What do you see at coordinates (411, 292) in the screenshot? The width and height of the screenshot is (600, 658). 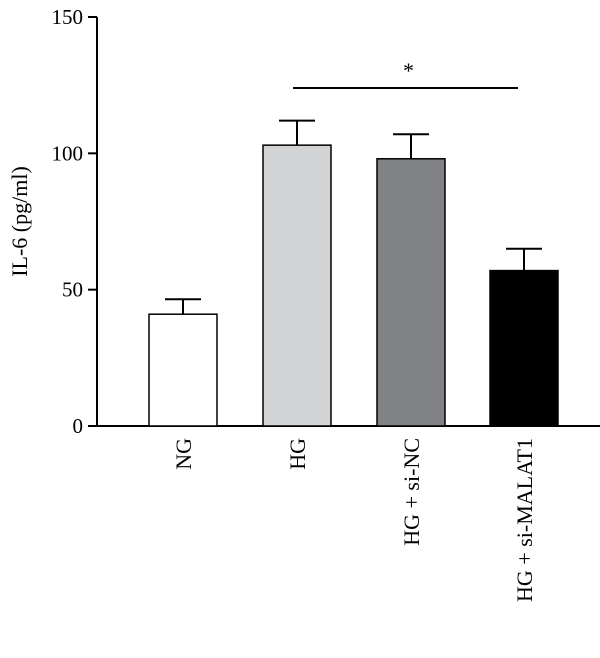 I see `bar-hg-si-nc` at bounding box center [411, 292].